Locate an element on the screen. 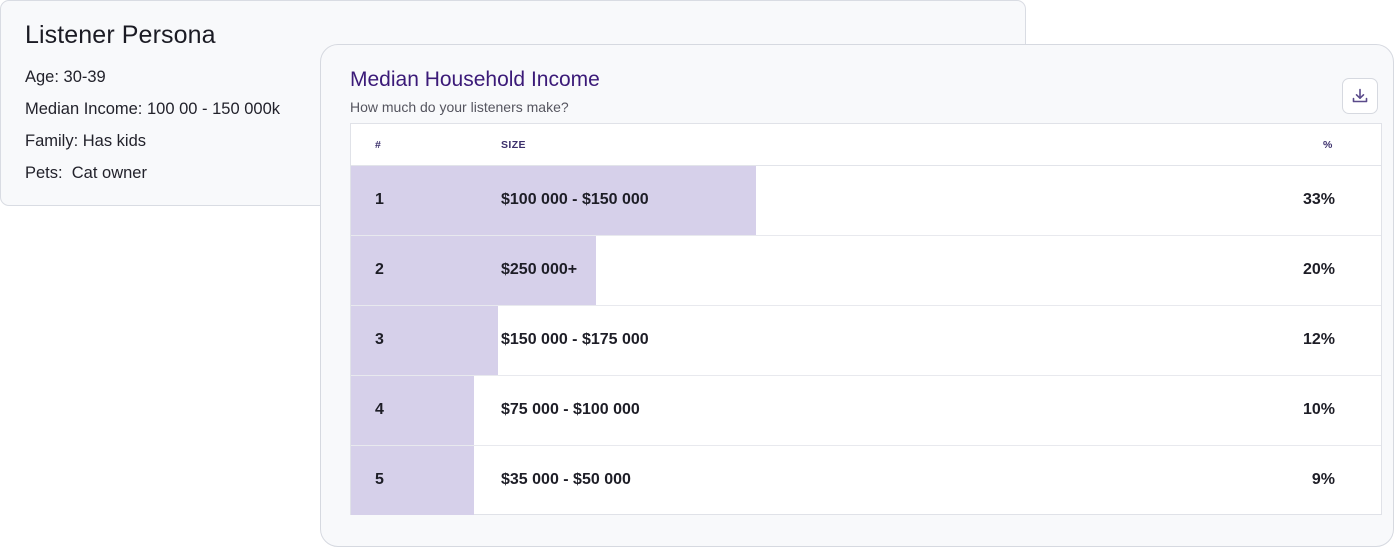 The width and height of the screenshot is (1394, 547). download-icon is located at coordinates (1360, 95).